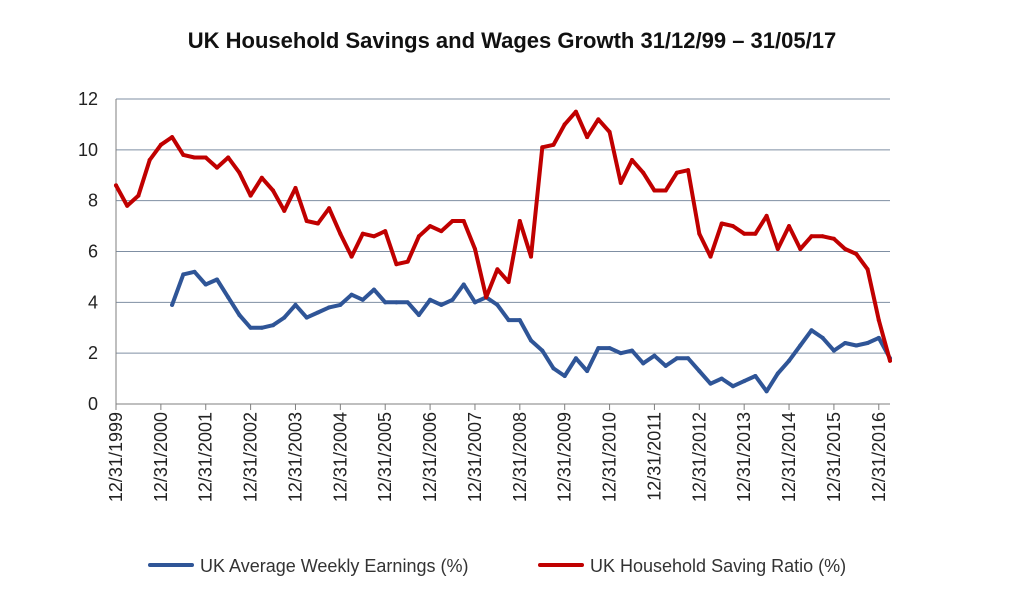  Describe the element at coordinates (520, 457) in the screenshot. I see `x-tick-label: 12/31/2008` at that location.